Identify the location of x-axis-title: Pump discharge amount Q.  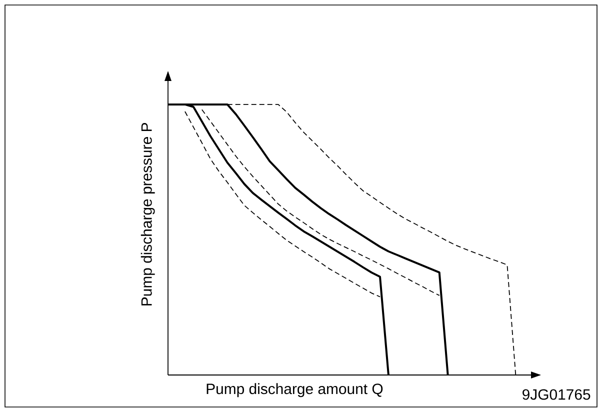
(294, 390).